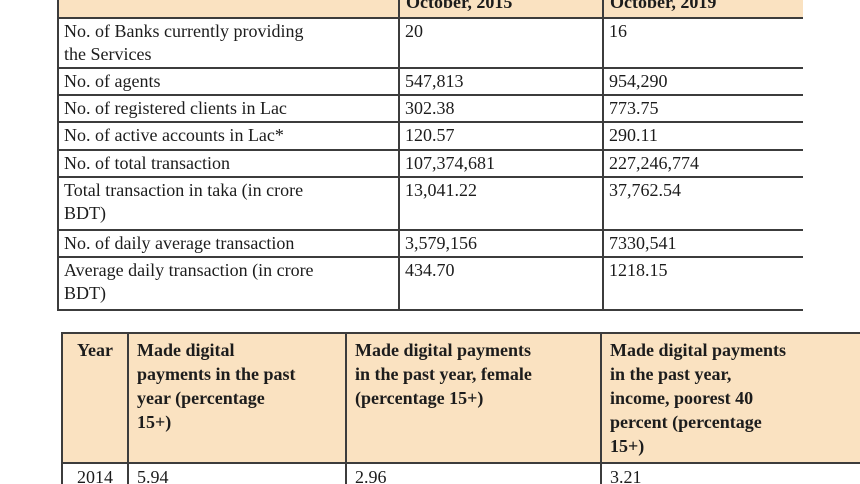 Image resolution: width=860 pixels, height=484 pixels. Describe the element at coordinates (95, 398) in the screenshot. I see `table2-header-year: Year` at that location.